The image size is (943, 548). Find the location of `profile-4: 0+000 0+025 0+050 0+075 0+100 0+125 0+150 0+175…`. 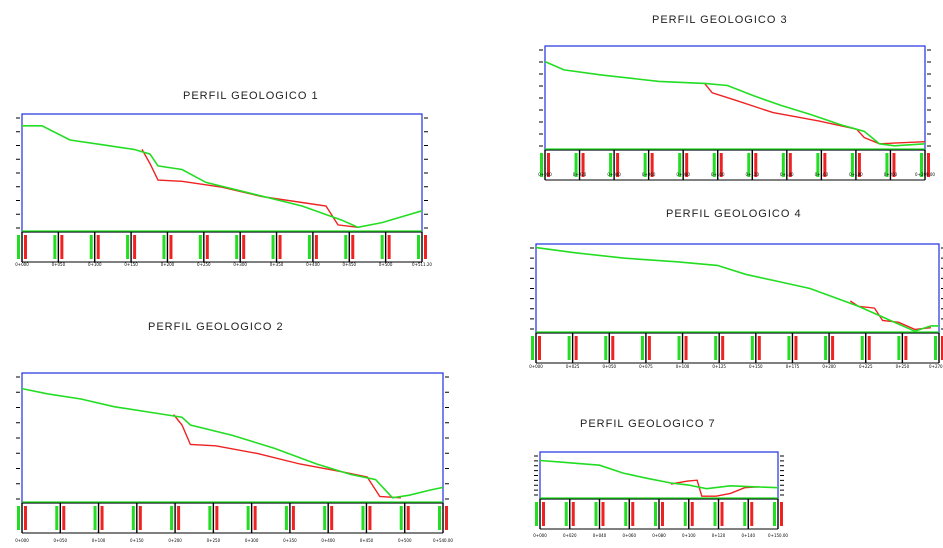

profile-4: 0+000 0+025 0+050 0+075 0+100 0+125 0+150 0+175… is located at coordinates (736, 306).